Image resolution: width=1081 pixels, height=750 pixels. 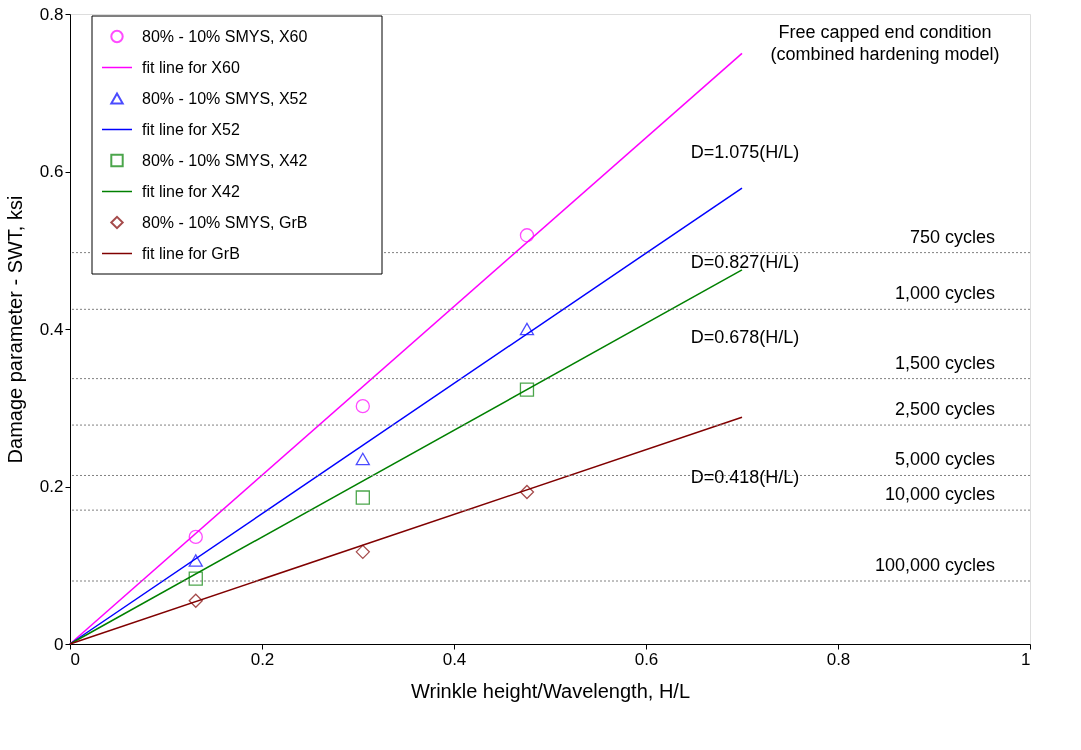 What do you see at coordinates (75, 659) in the screenshot?
I see `x-tick-label: 0` at bounding box center [75, 659].